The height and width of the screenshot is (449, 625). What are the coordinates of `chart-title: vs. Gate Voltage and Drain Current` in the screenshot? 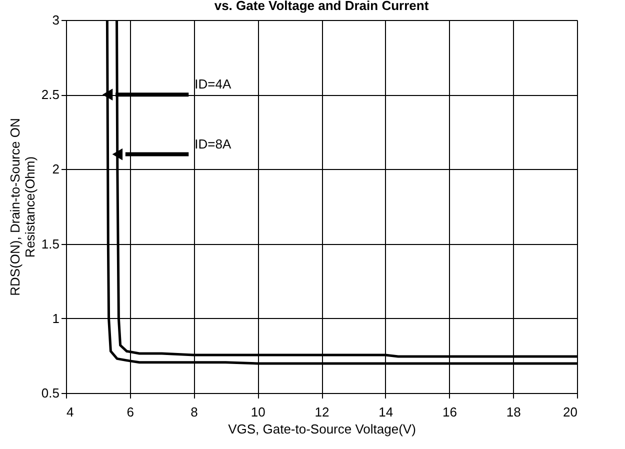 It's located at (322, 6).